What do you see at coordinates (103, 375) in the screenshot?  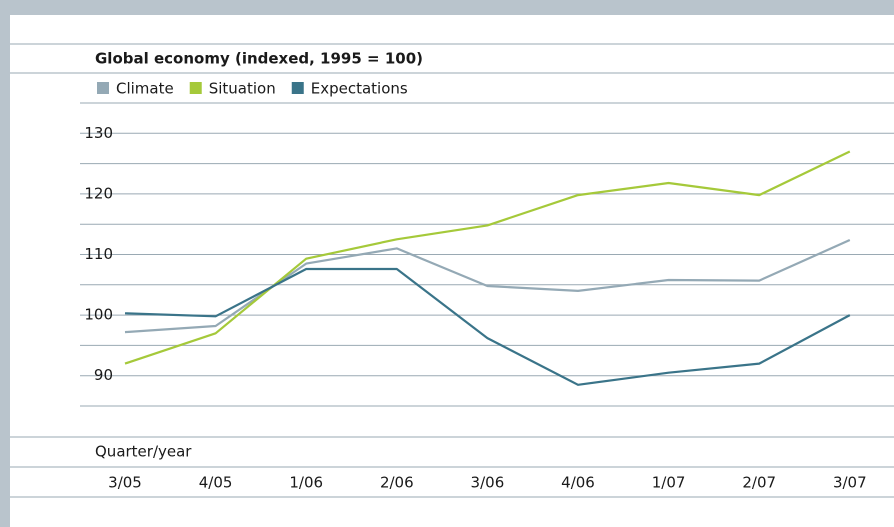 I see `y-tick-label: 90` at bounding box center [103, 375].